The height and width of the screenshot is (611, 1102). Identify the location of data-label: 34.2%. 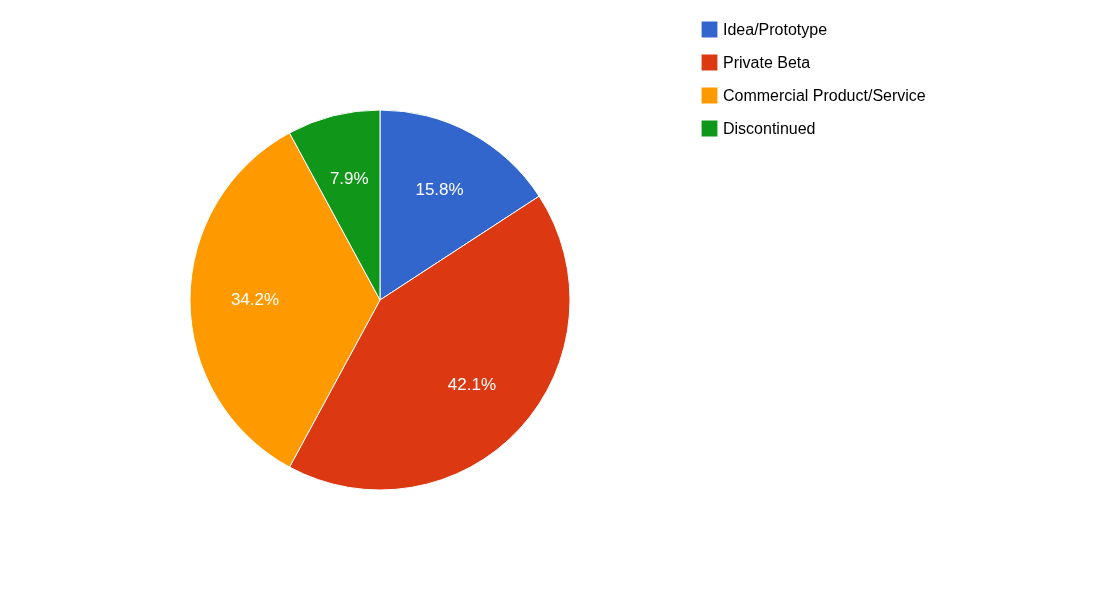
(255, 299).